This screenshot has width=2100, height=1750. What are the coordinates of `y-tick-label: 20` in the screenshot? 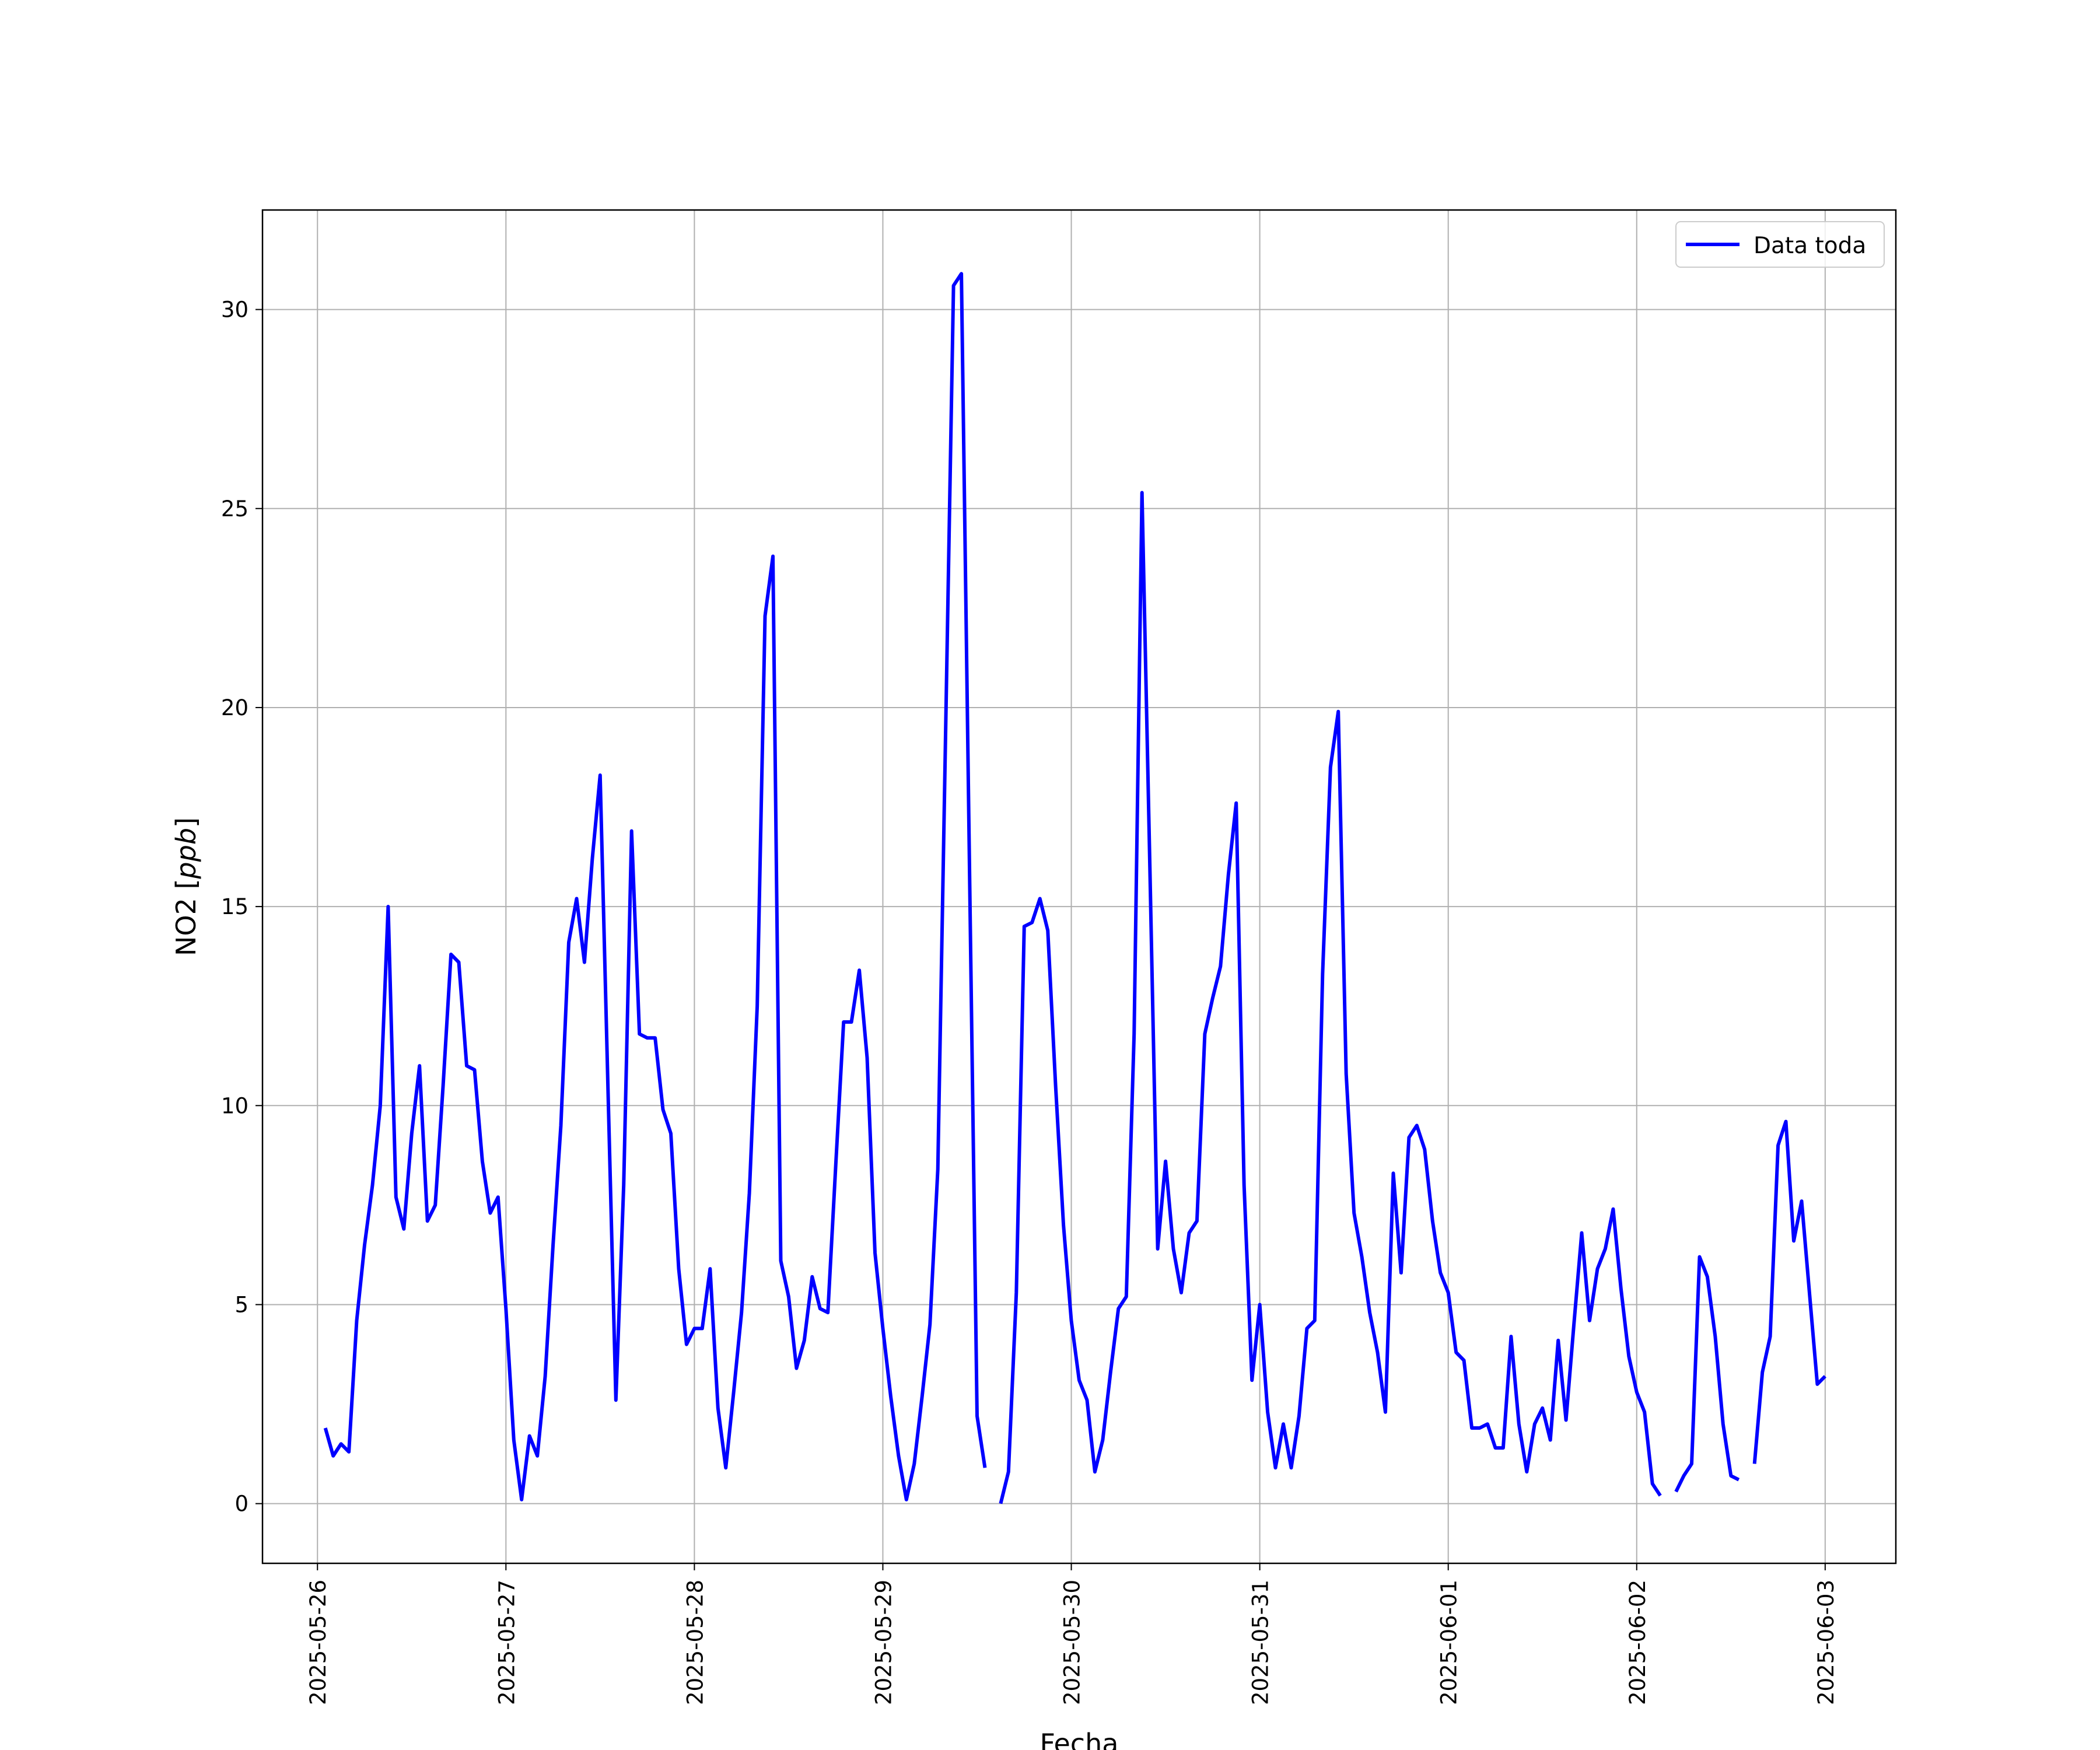 It's located at (235, 708).